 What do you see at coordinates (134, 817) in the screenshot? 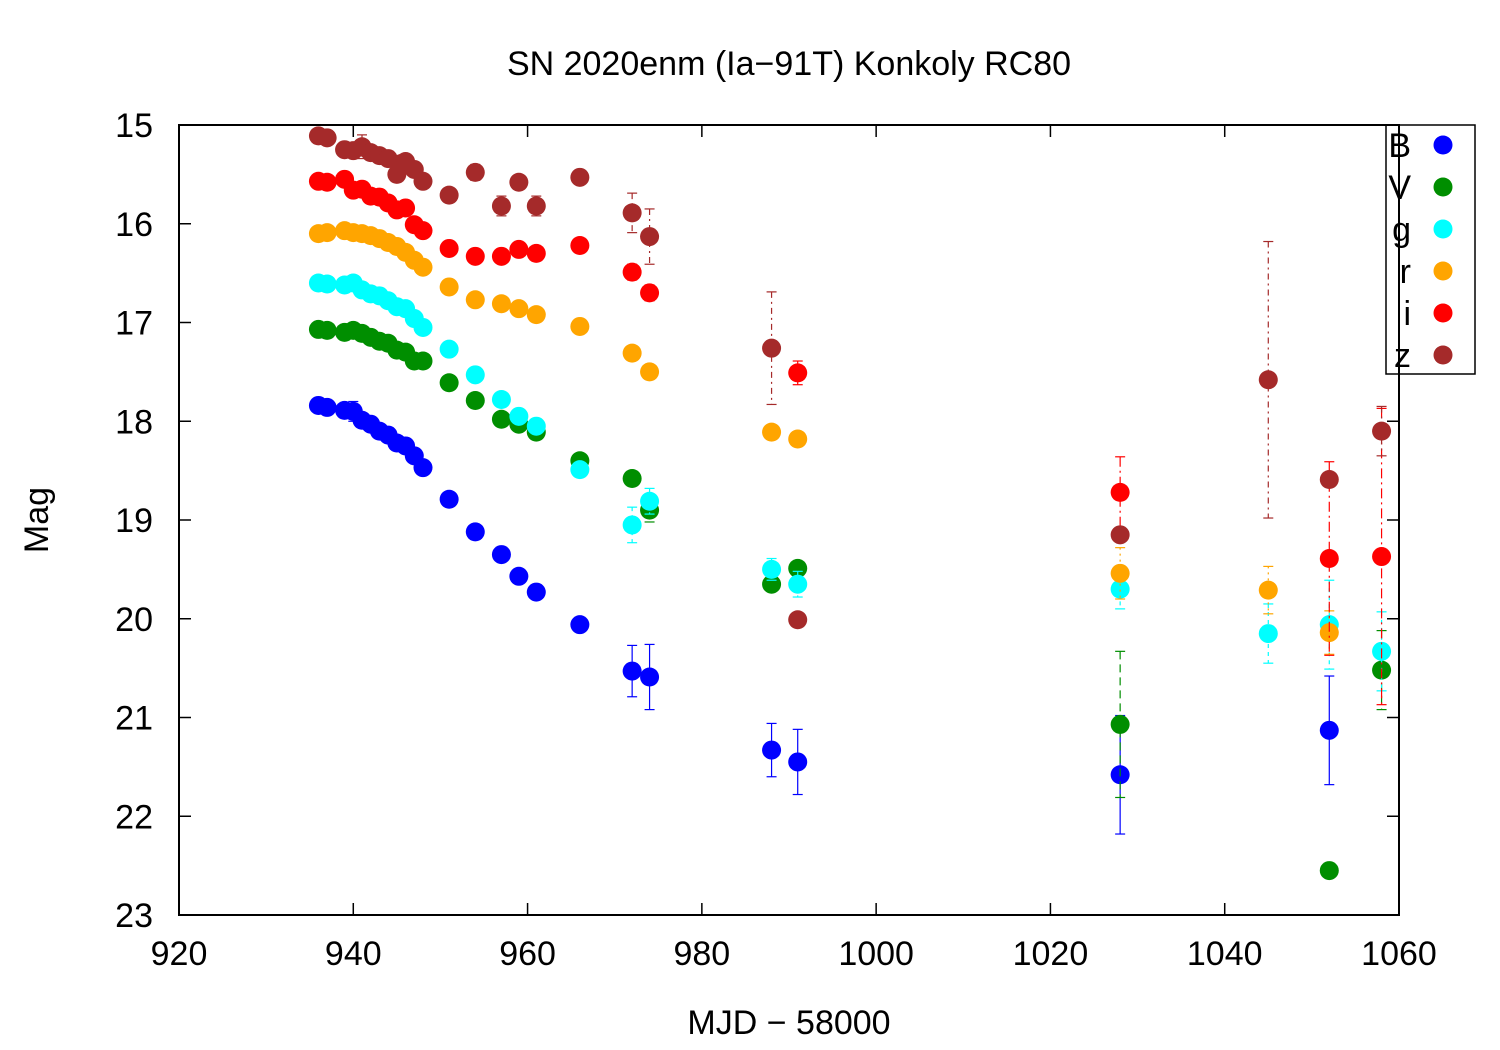
I see `y-tick-label: 22` at bounding box center [134, 817].